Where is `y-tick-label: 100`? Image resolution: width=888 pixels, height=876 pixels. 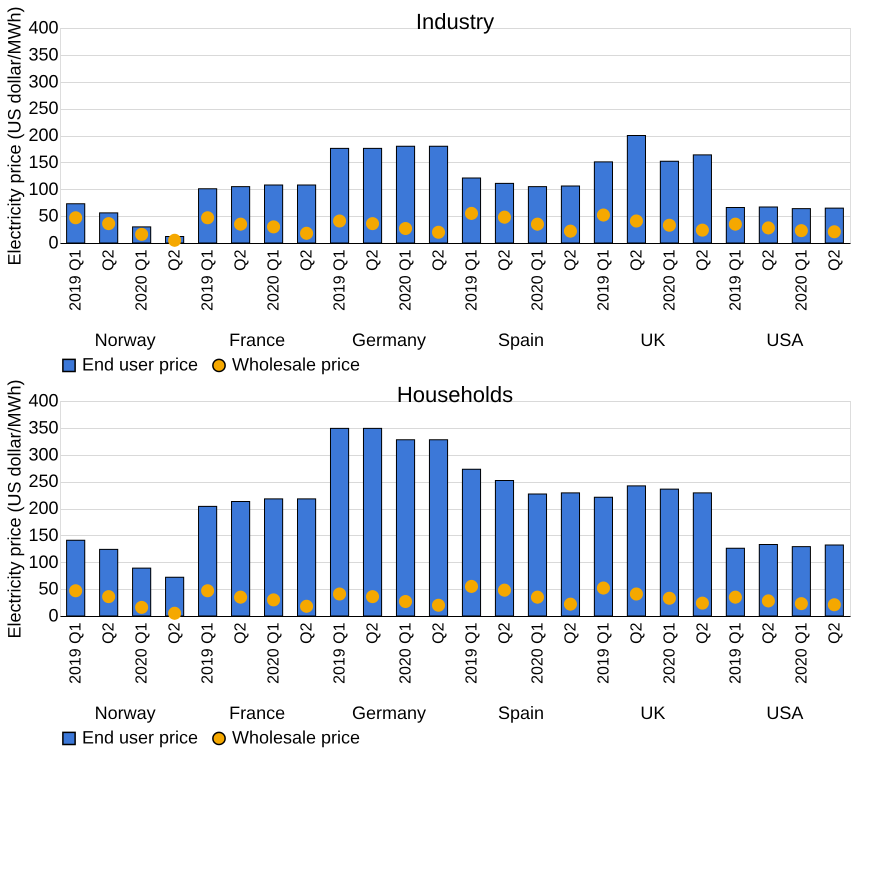
y-tick-label: 100 is located at coordinates (43, 188).